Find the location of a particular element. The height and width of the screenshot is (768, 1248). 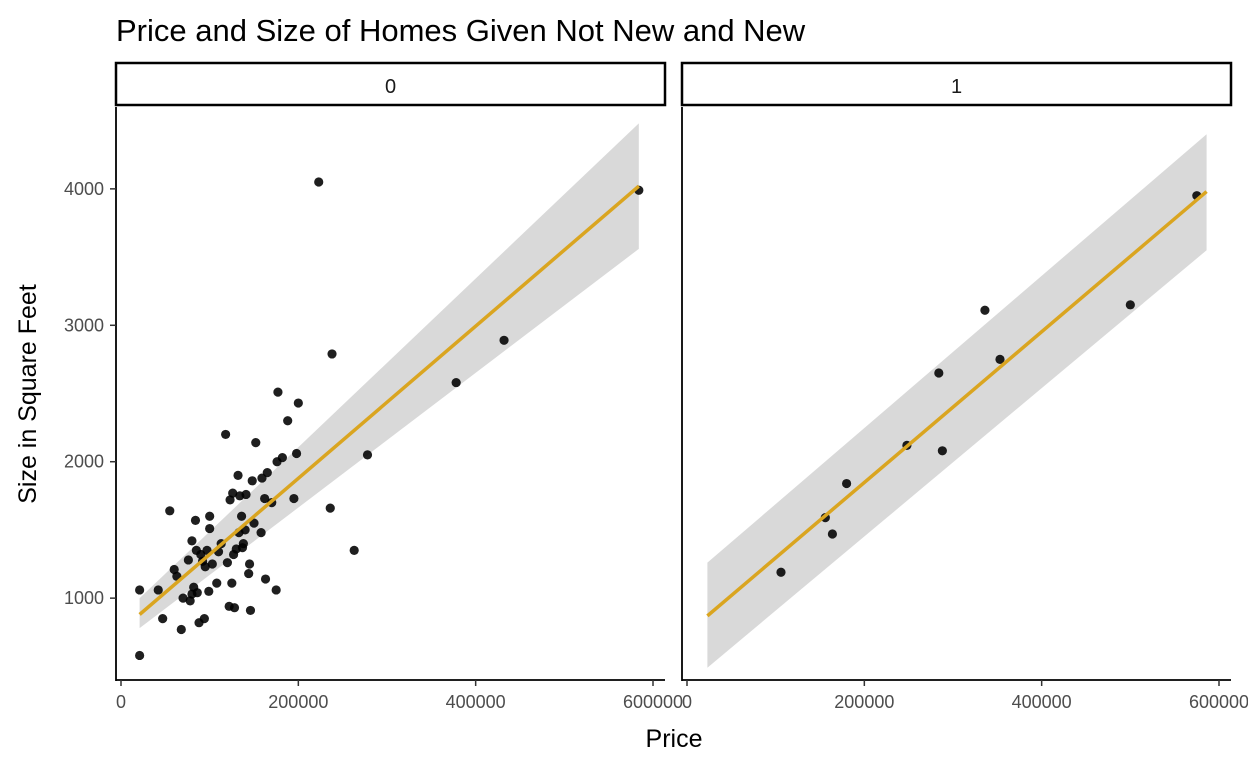

y-tick-label: 3000 is located at coordinates (84, 325).